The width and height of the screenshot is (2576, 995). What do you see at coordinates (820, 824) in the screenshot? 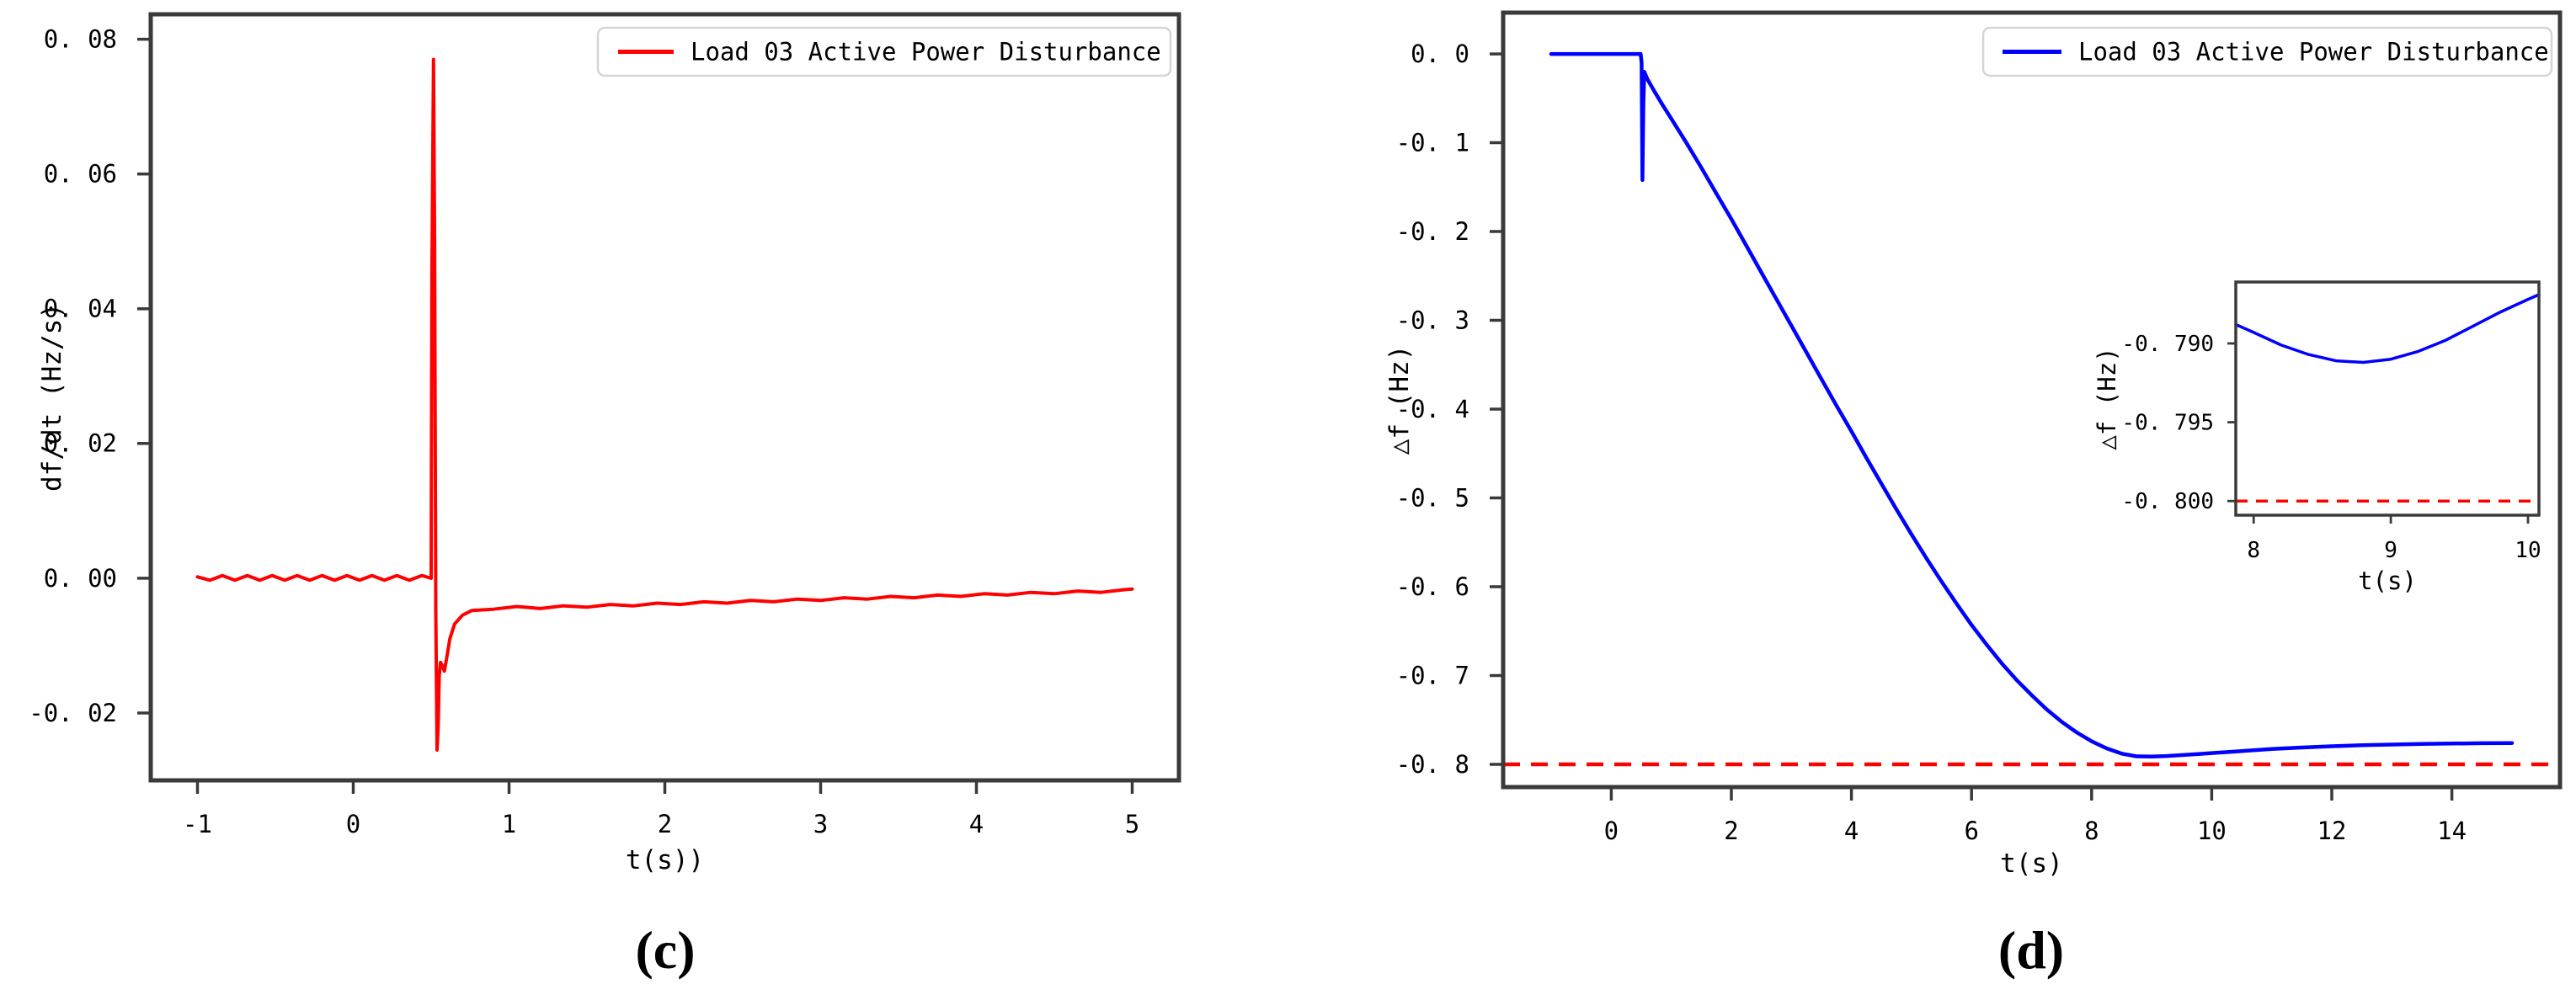
I see `x-tick-label: 3` at bounding box center [820, 824].